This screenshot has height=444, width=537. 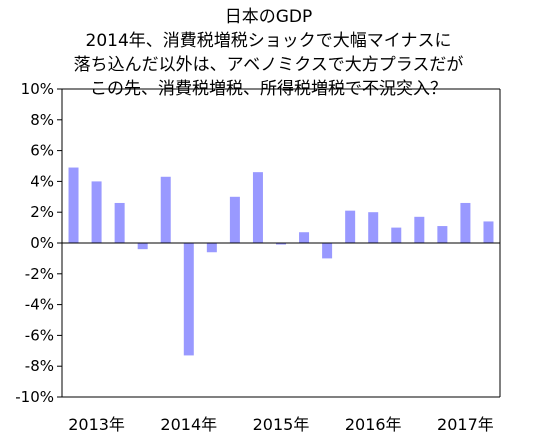 I want to click on title-line-2: 2014年、消費税増税ショックで大幅マイナスに, so click(x=268, y=41).